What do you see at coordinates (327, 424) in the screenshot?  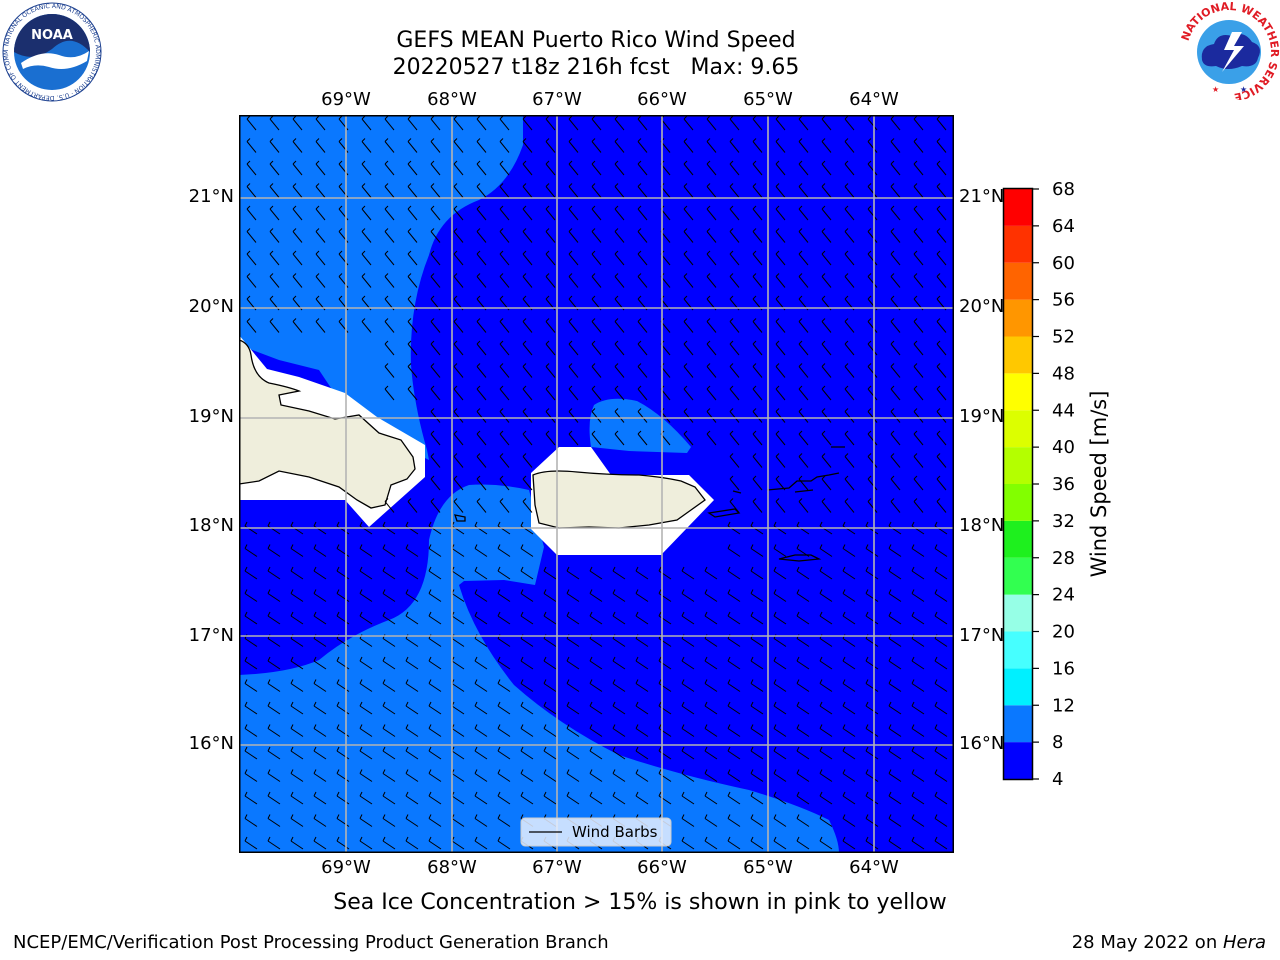 I see `hispaniola-land` at bounding box center [327, 424].